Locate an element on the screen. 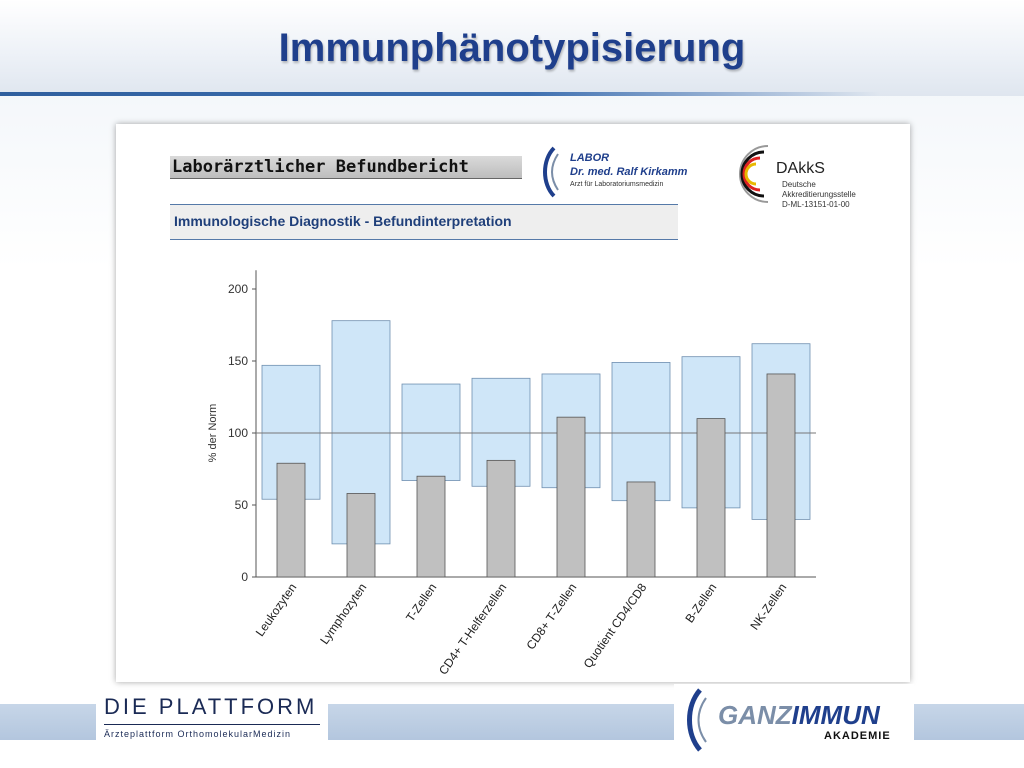  labor-helix-icon is located at coordinates (551, 172).